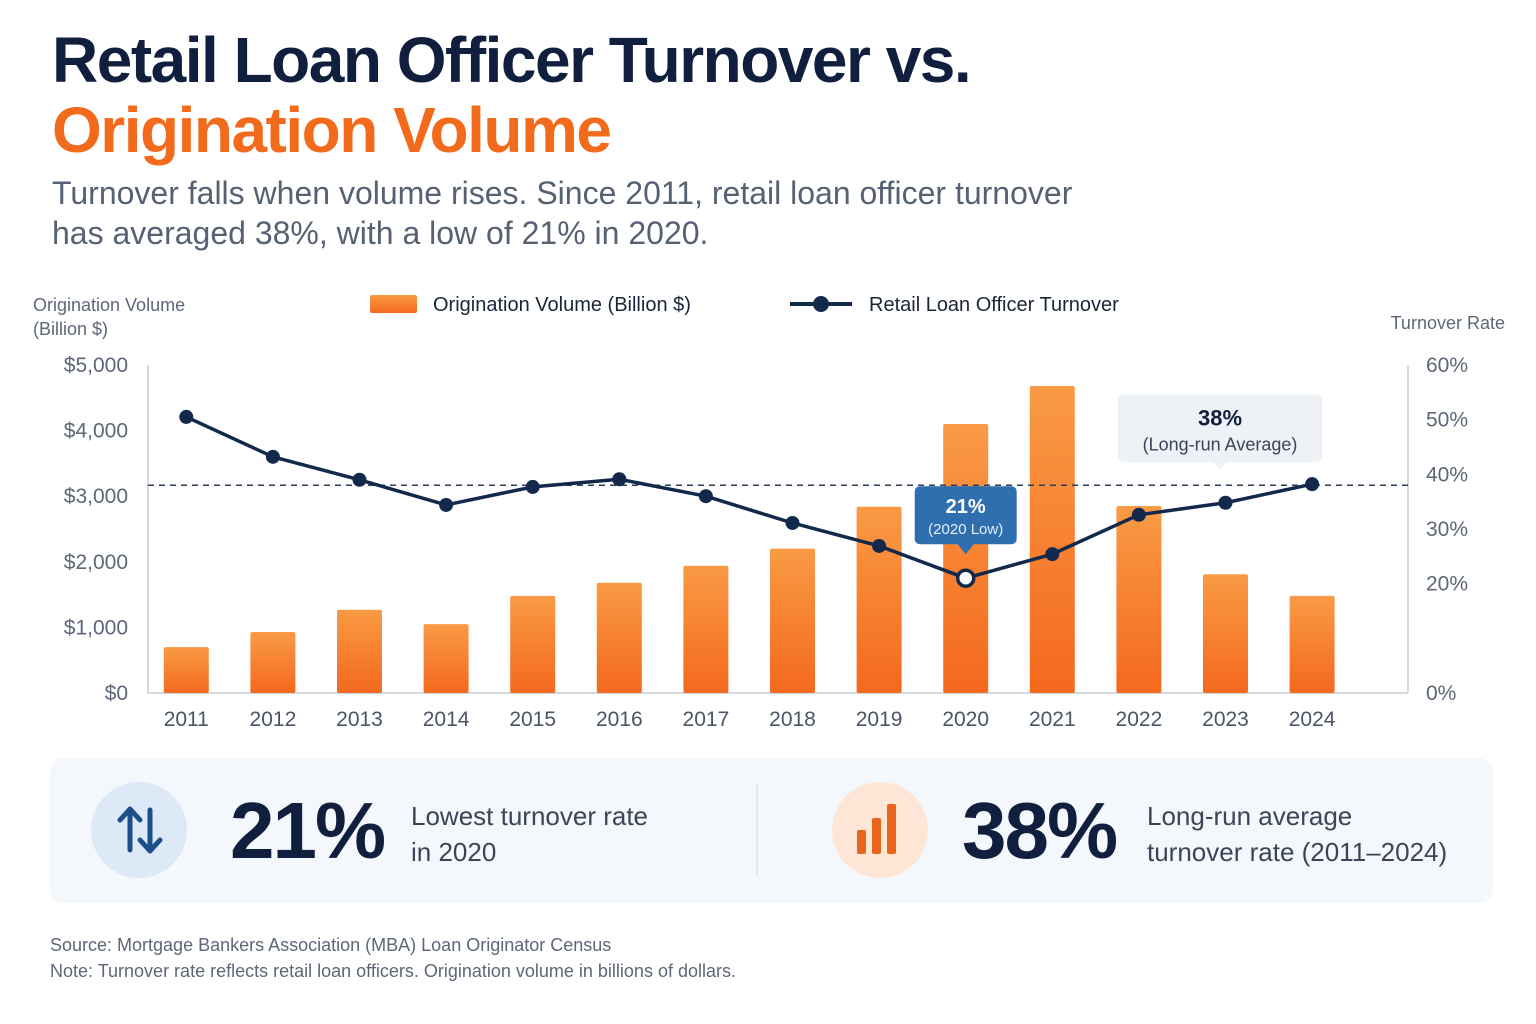 The height and width of the screenshot is (1024, 1536). I want to click on stat-value: 21%, so click(307, 830).